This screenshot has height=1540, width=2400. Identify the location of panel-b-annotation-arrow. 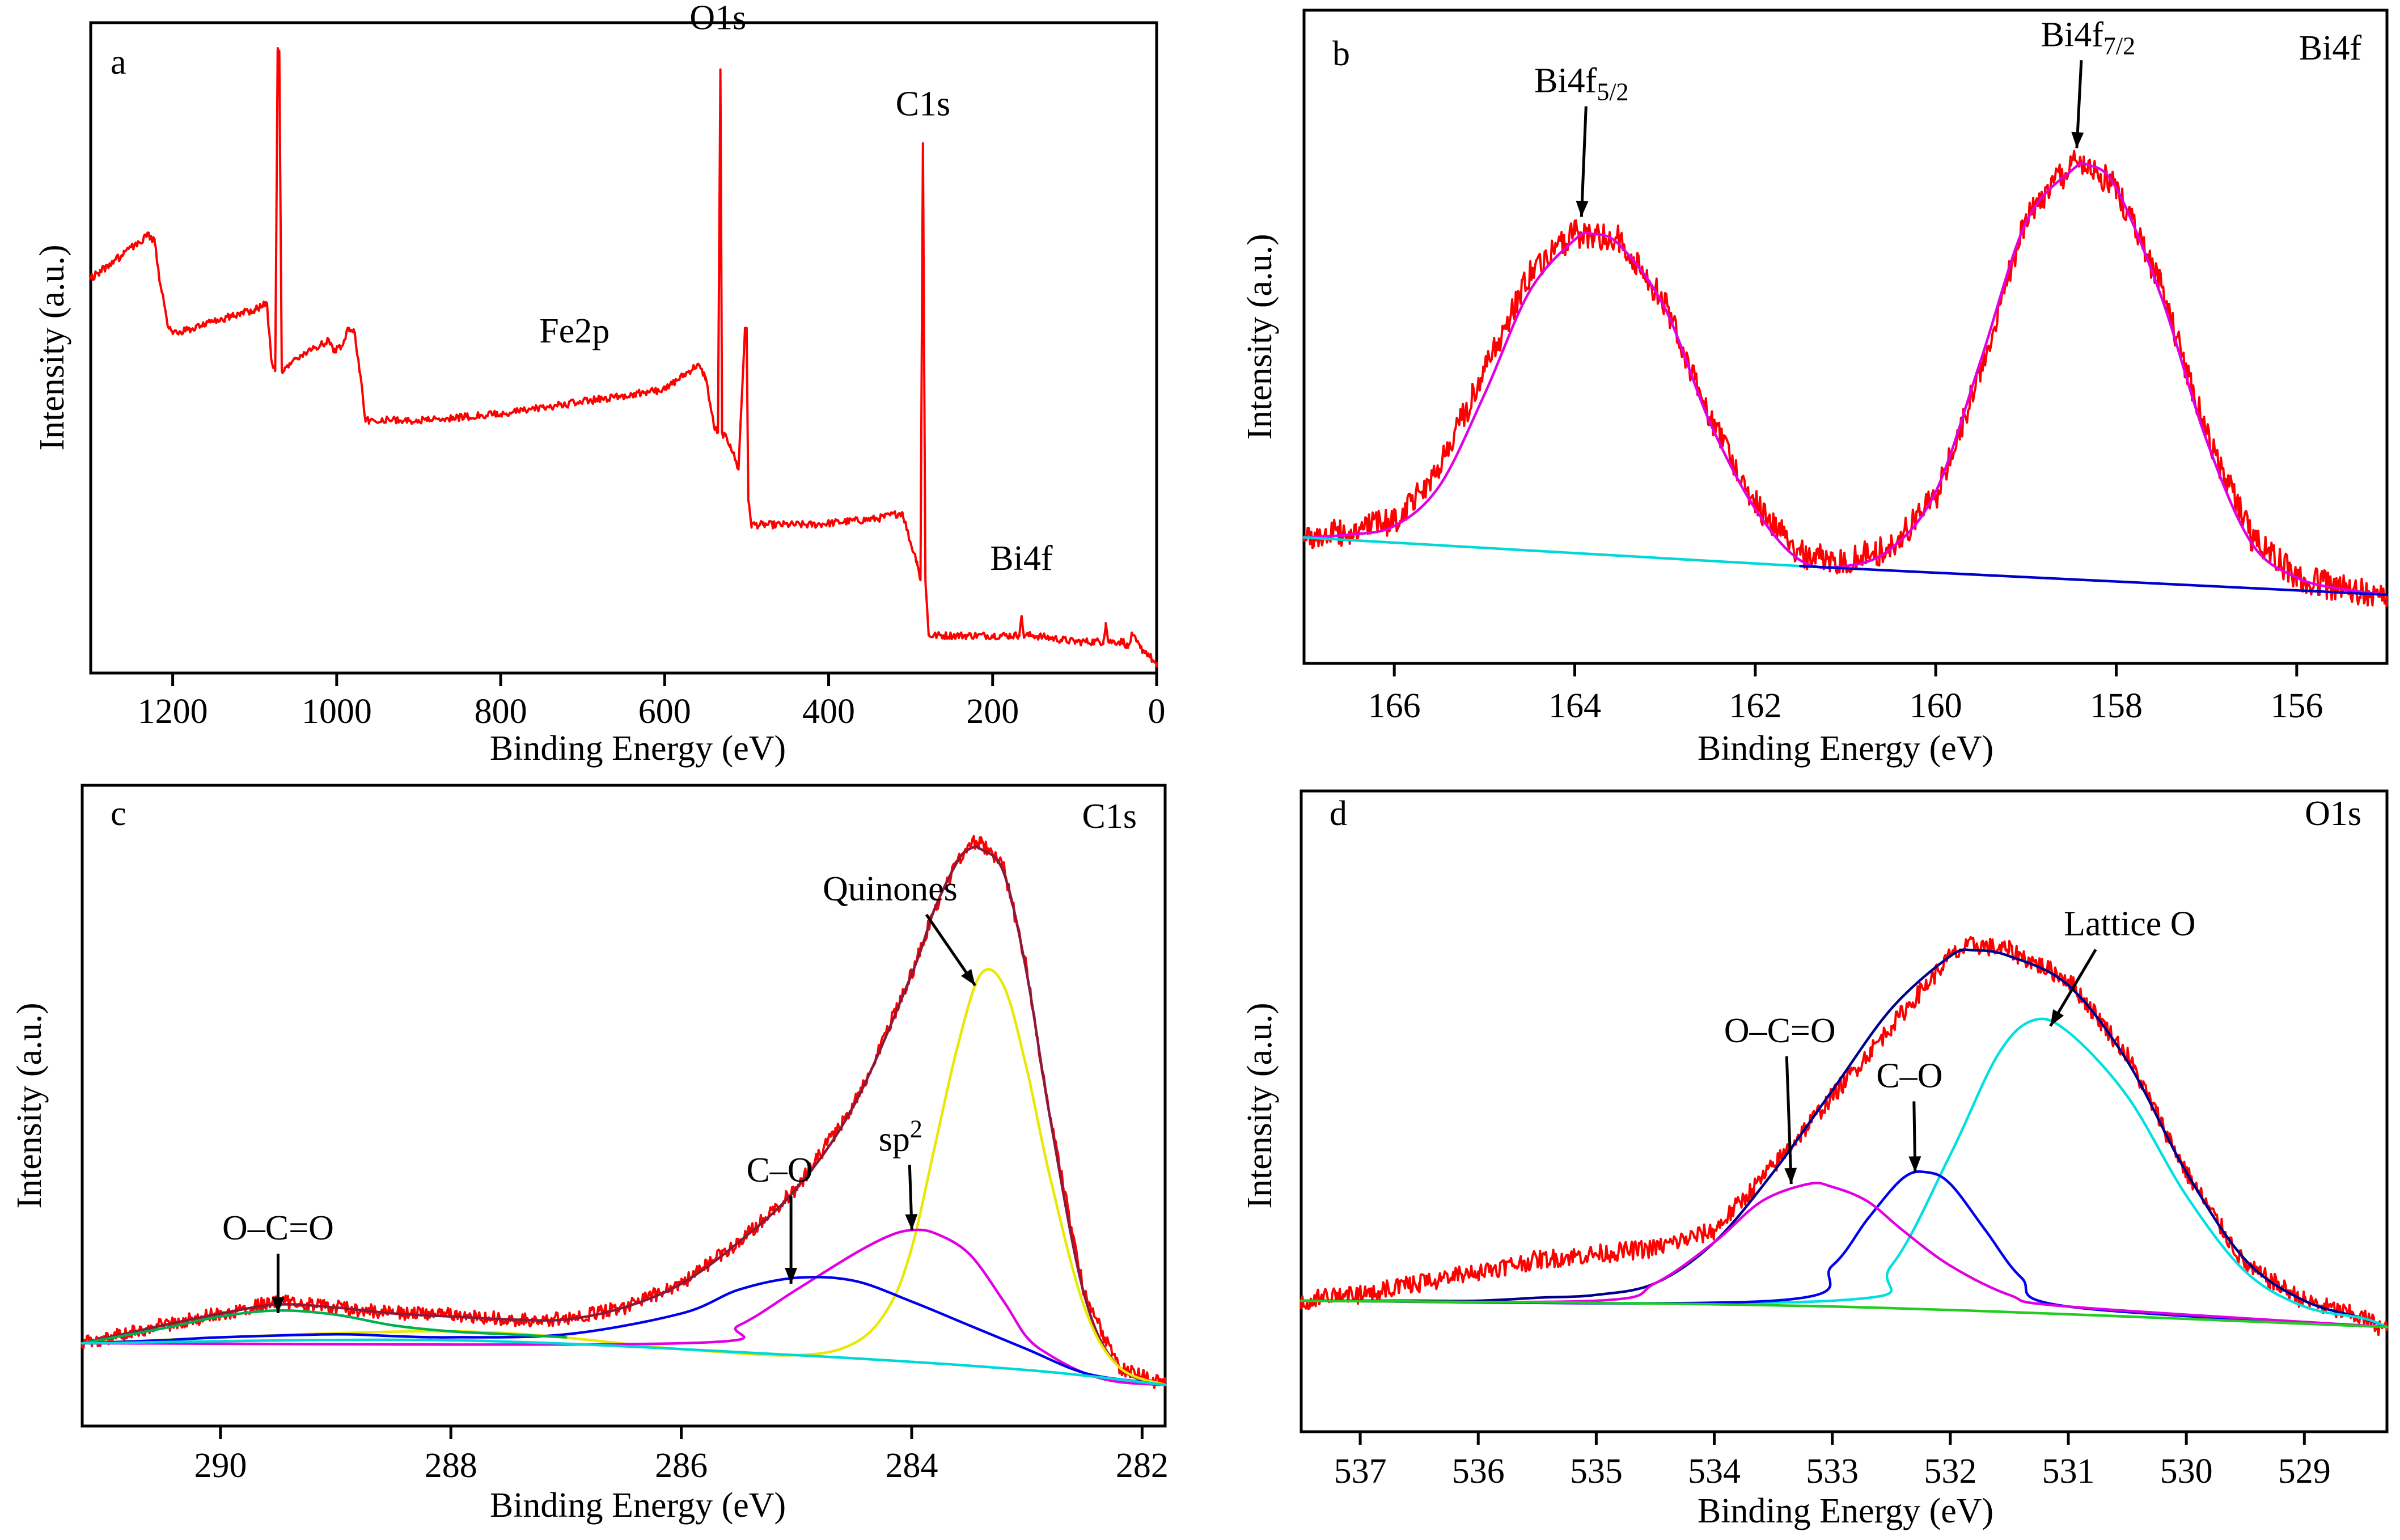
(1584, 161).